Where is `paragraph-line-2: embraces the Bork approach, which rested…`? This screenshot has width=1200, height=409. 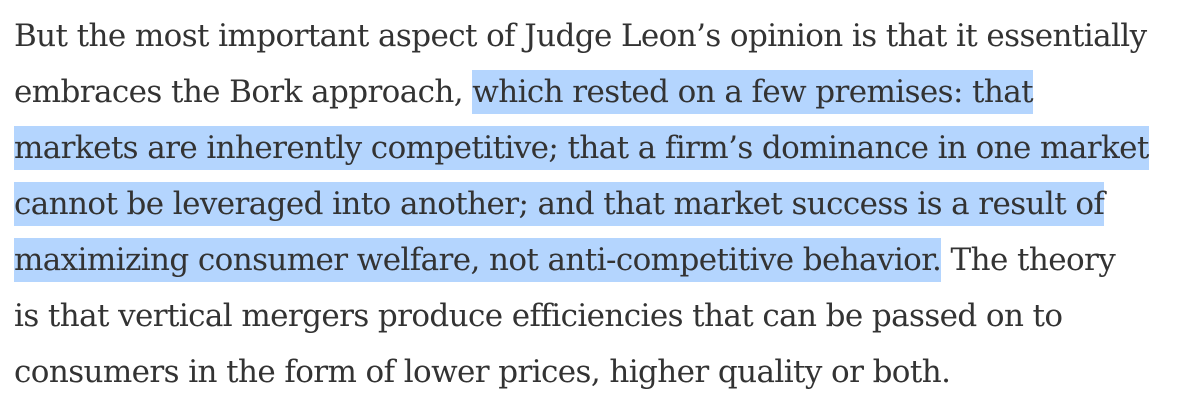 paragraph-line-2: embraces the Bork approach, which rested… is located at coordinates (604, 92).